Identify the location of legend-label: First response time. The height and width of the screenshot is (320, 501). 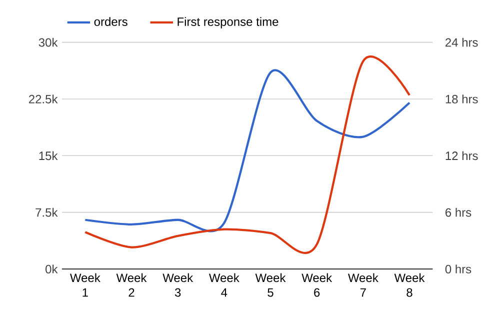
(228, 22).